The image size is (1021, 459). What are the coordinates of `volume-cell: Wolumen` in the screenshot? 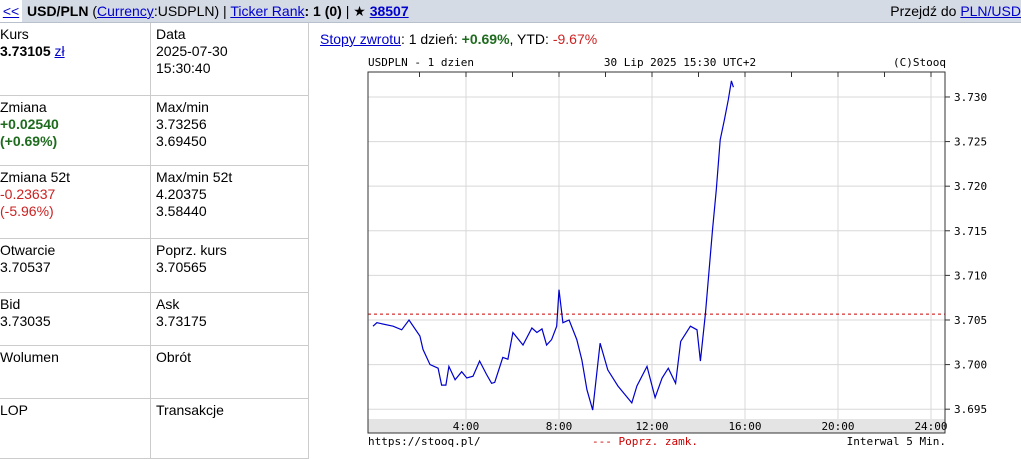 It's located at (75, 372).